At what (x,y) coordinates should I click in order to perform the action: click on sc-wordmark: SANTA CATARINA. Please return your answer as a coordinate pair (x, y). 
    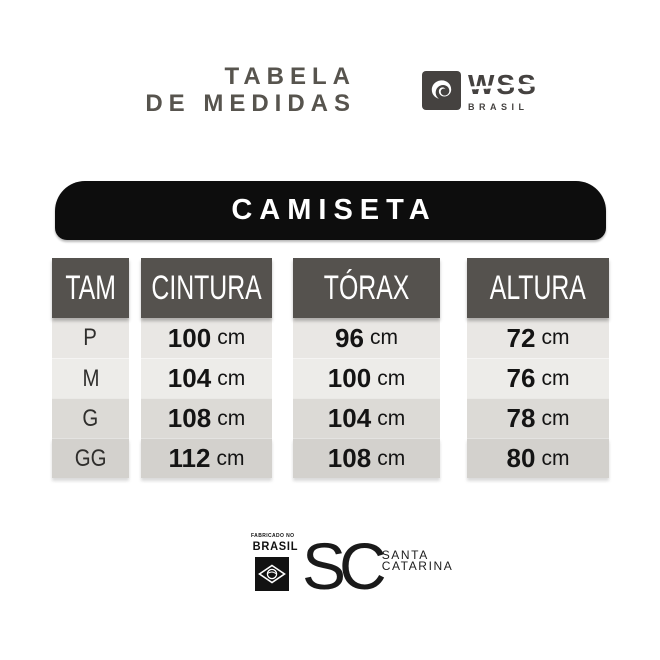
    Looking at the image, I should click on (417, 560).